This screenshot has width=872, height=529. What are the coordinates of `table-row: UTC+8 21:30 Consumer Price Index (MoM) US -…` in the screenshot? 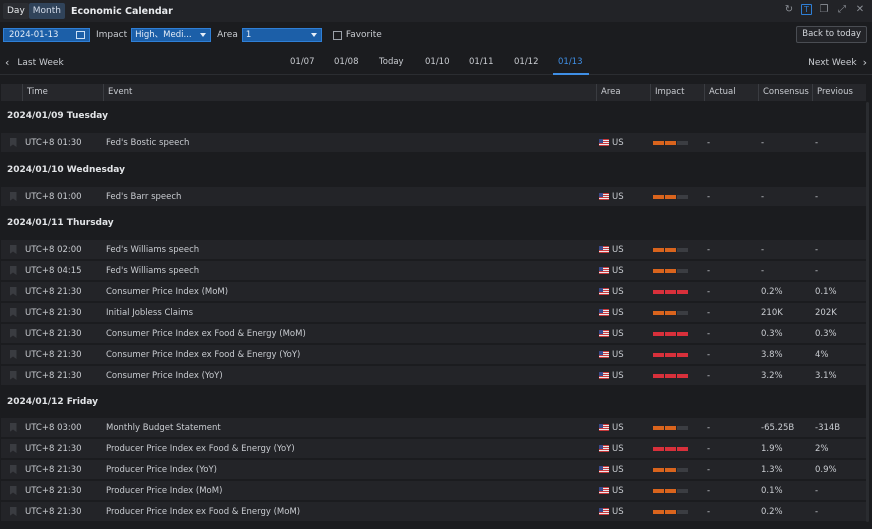 It's located at (433, 292).